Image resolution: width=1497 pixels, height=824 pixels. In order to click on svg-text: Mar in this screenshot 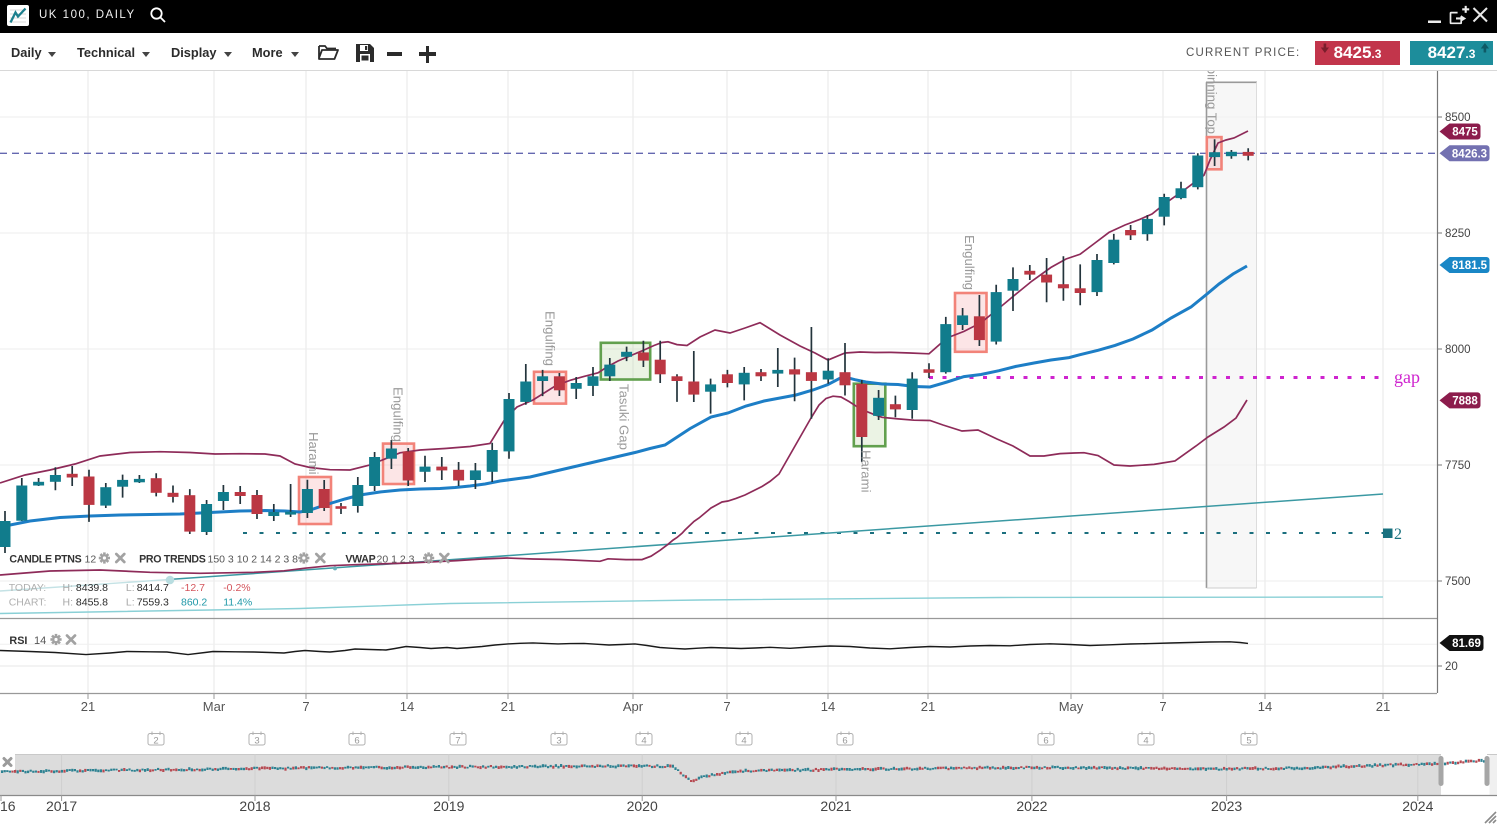, I will do `click(214, 706)`.